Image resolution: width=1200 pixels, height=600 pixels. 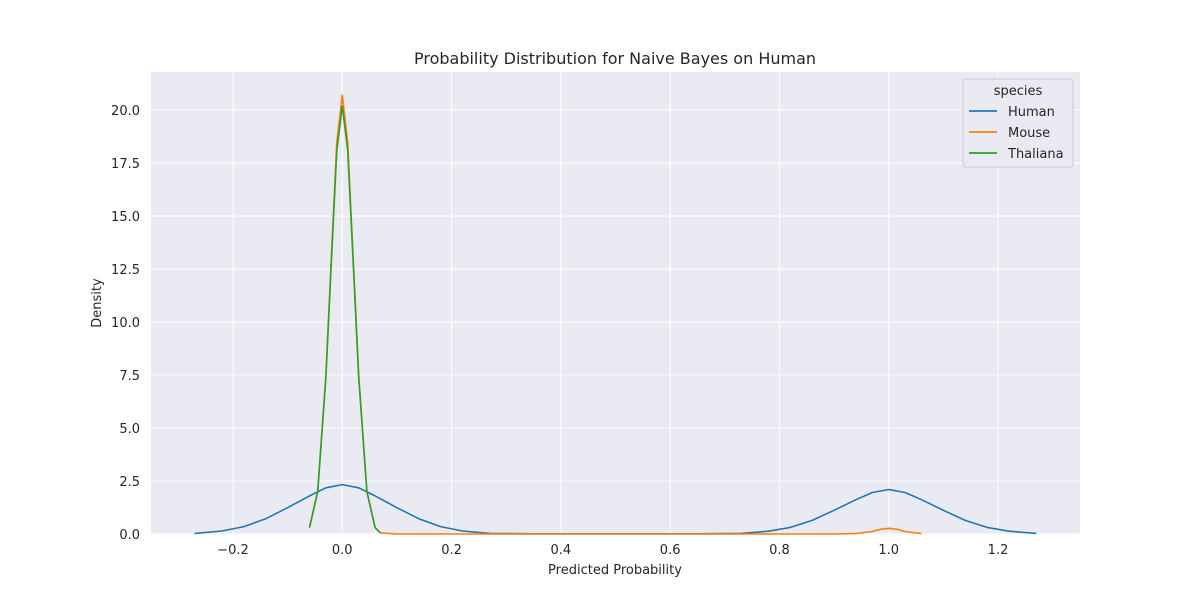 I want to click on y-tick-label: 0.0, so click(x=129, y=535).